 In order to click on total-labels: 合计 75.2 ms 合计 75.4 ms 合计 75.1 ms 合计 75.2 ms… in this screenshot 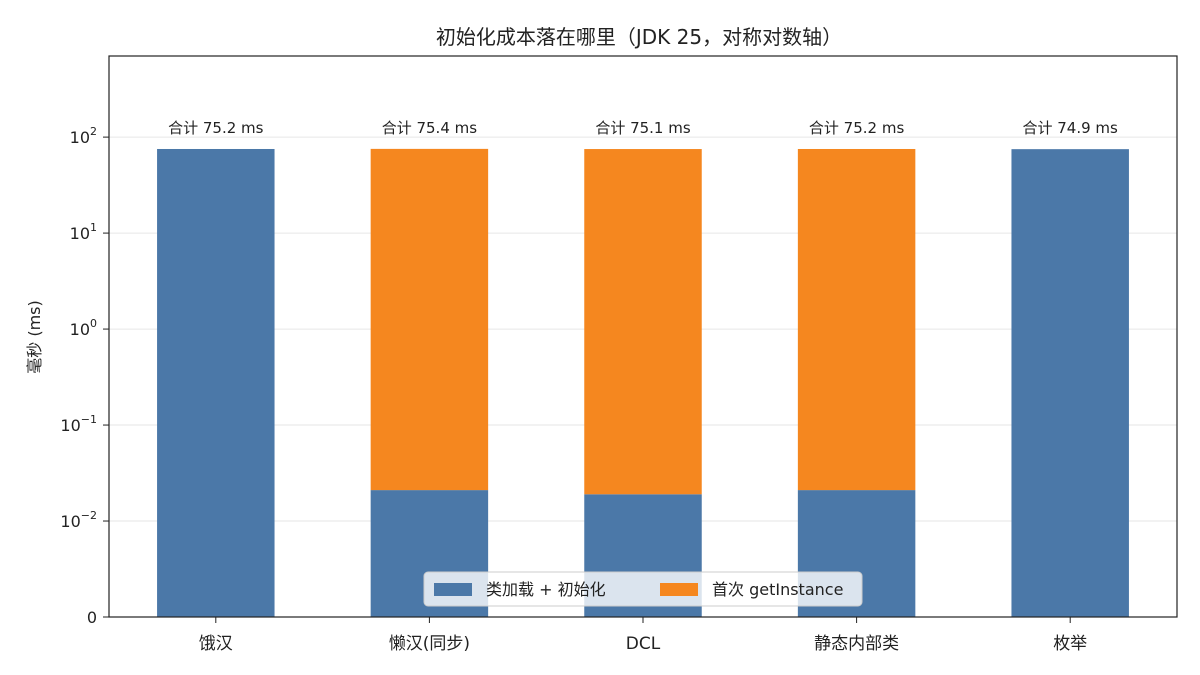, I will do `click(643, 128)`.